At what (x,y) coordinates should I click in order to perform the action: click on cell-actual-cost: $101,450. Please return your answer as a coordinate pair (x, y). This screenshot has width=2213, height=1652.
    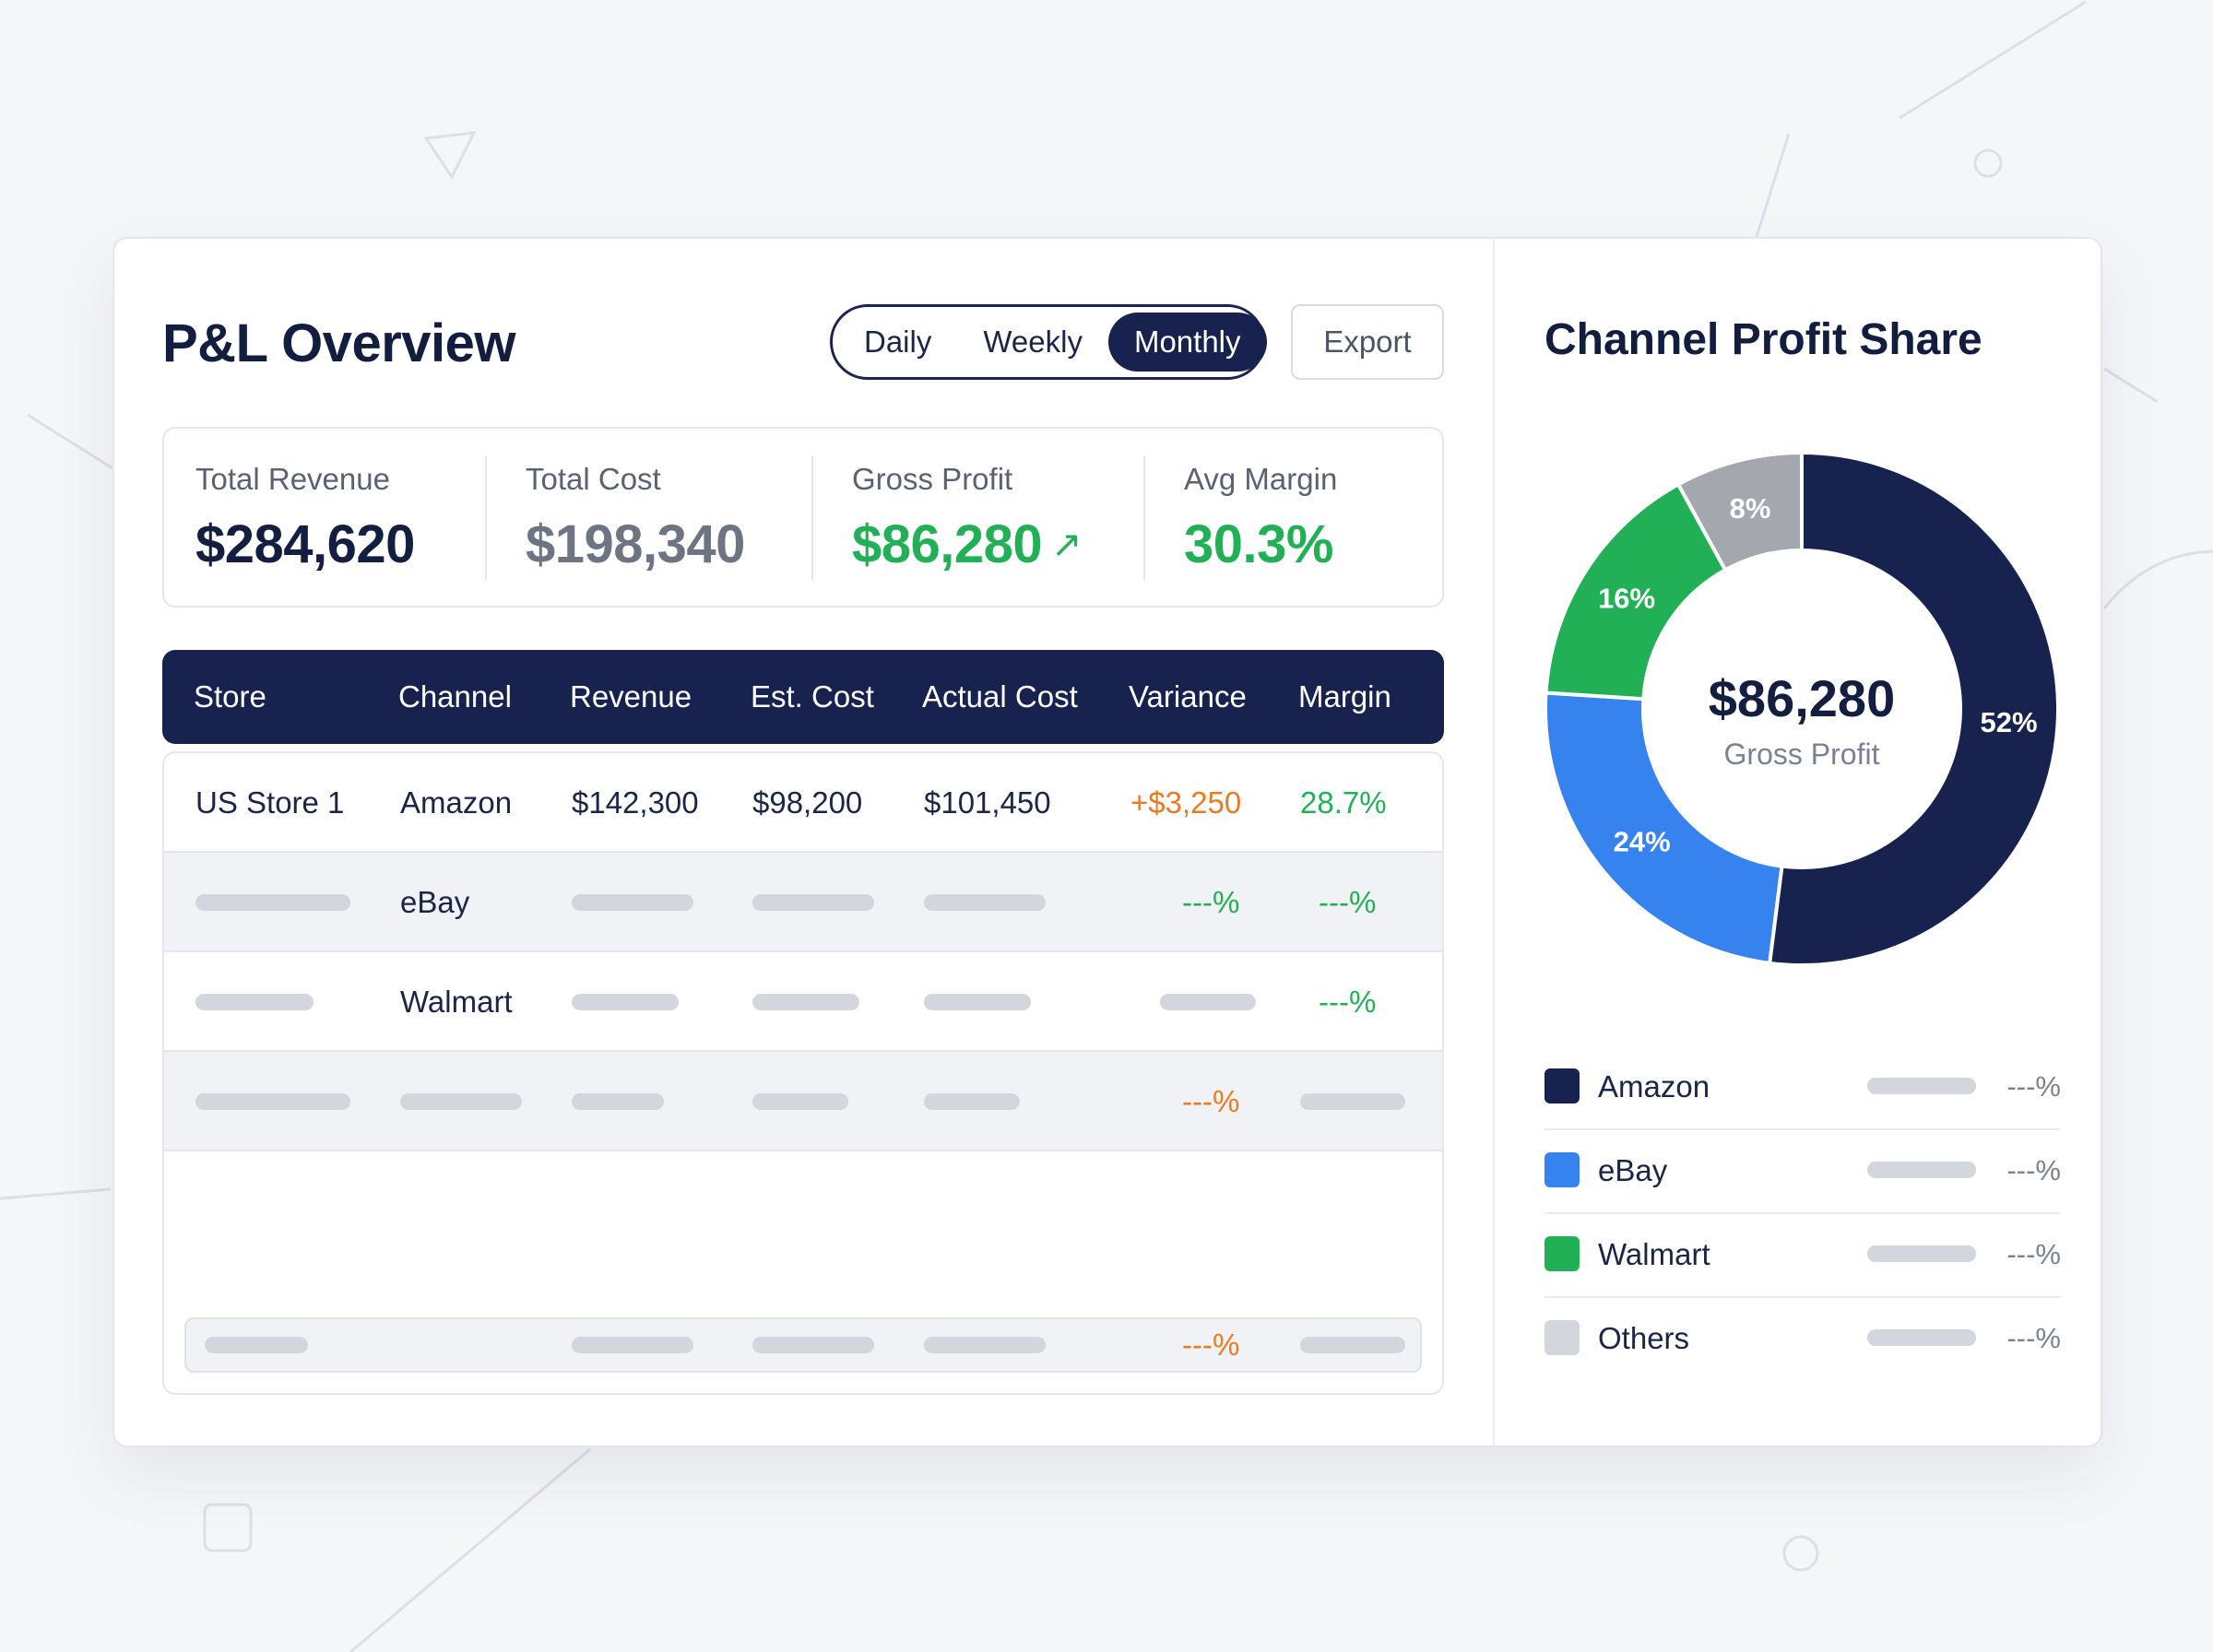
    Looking at the image, I should click on (988, 802).